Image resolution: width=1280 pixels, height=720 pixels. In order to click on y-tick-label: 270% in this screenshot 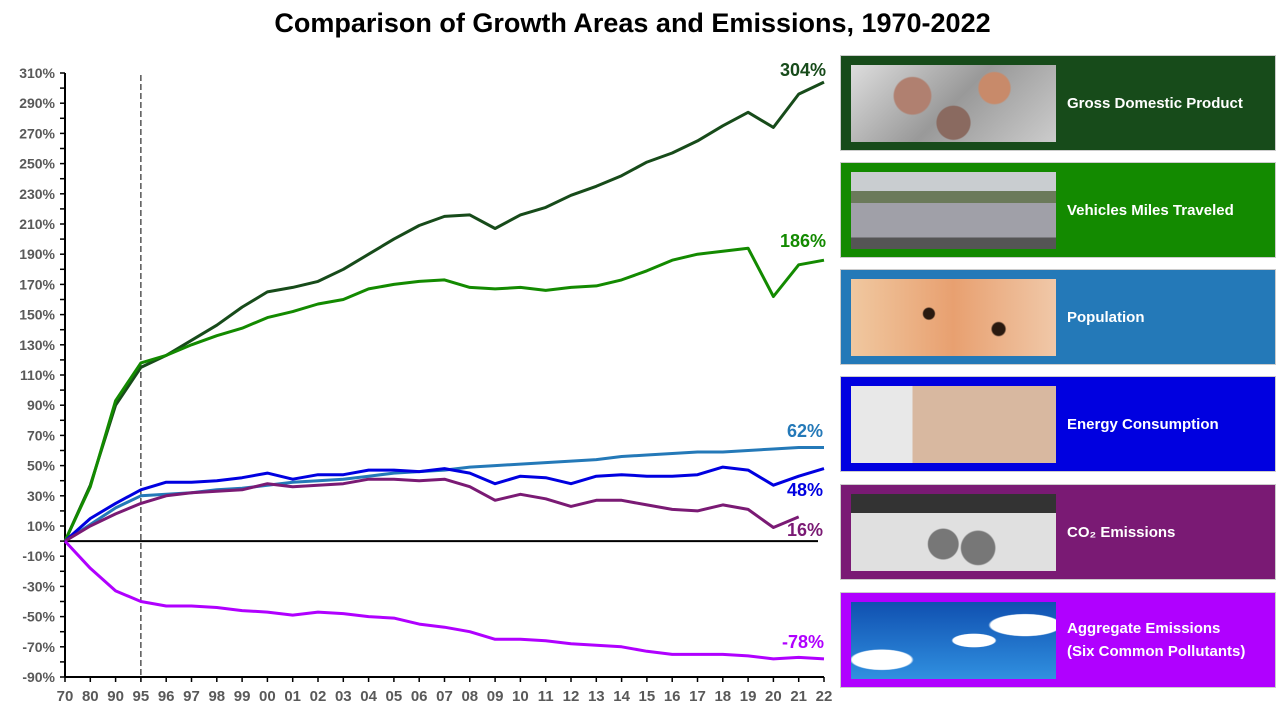, I will do `click(37, 133)`.